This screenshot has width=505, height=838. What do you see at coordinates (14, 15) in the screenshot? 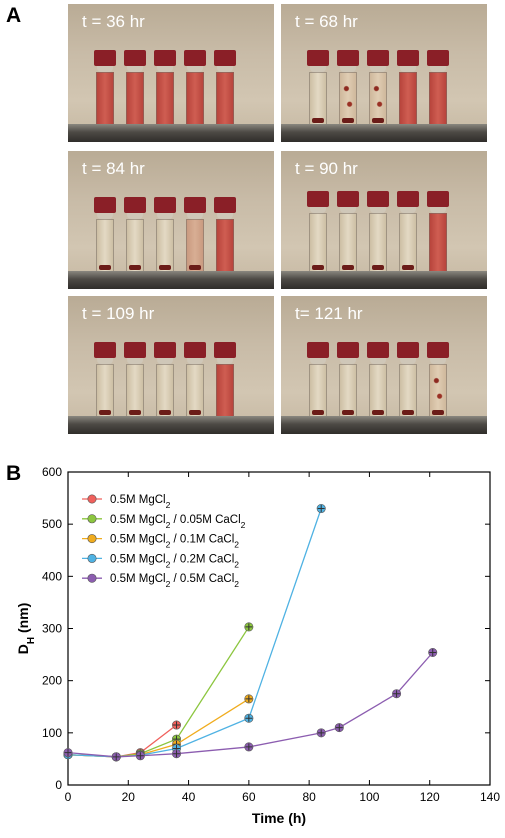
I see `panel-a-label: A` at bounding box center [14, 15].